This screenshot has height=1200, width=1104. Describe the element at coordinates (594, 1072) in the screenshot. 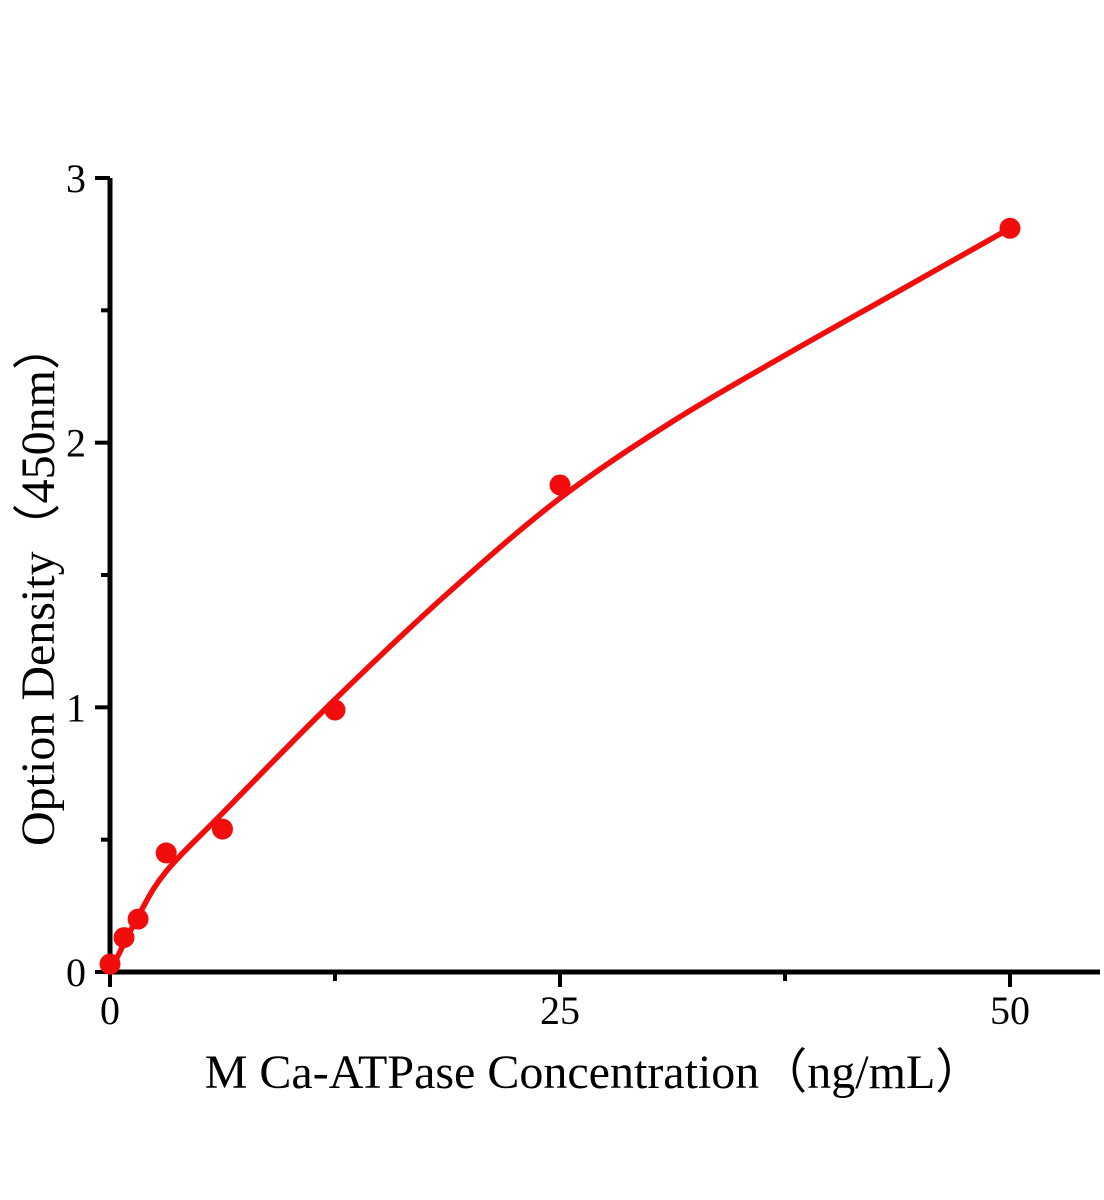

I see `x-axis-title: M Ca-ATPase Concentration（ng/mL）` at that location.